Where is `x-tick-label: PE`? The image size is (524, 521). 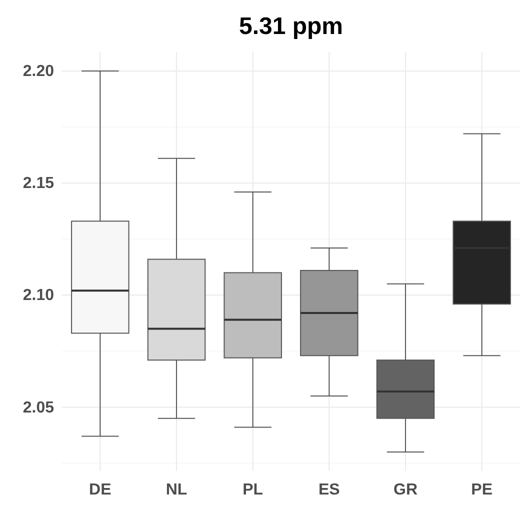 x-tick-label: PE is located at coordinates (482, 489).